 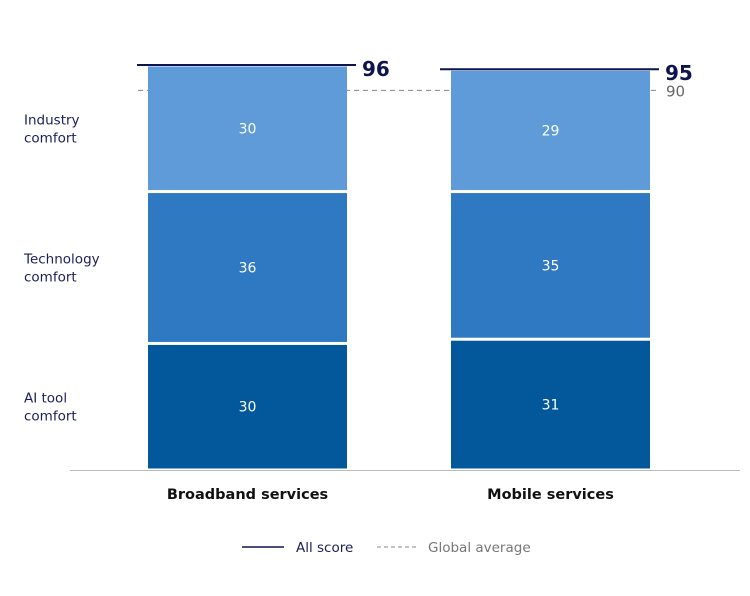 I want to click on series-label: Technology comfort, so click(x=61, y=269).